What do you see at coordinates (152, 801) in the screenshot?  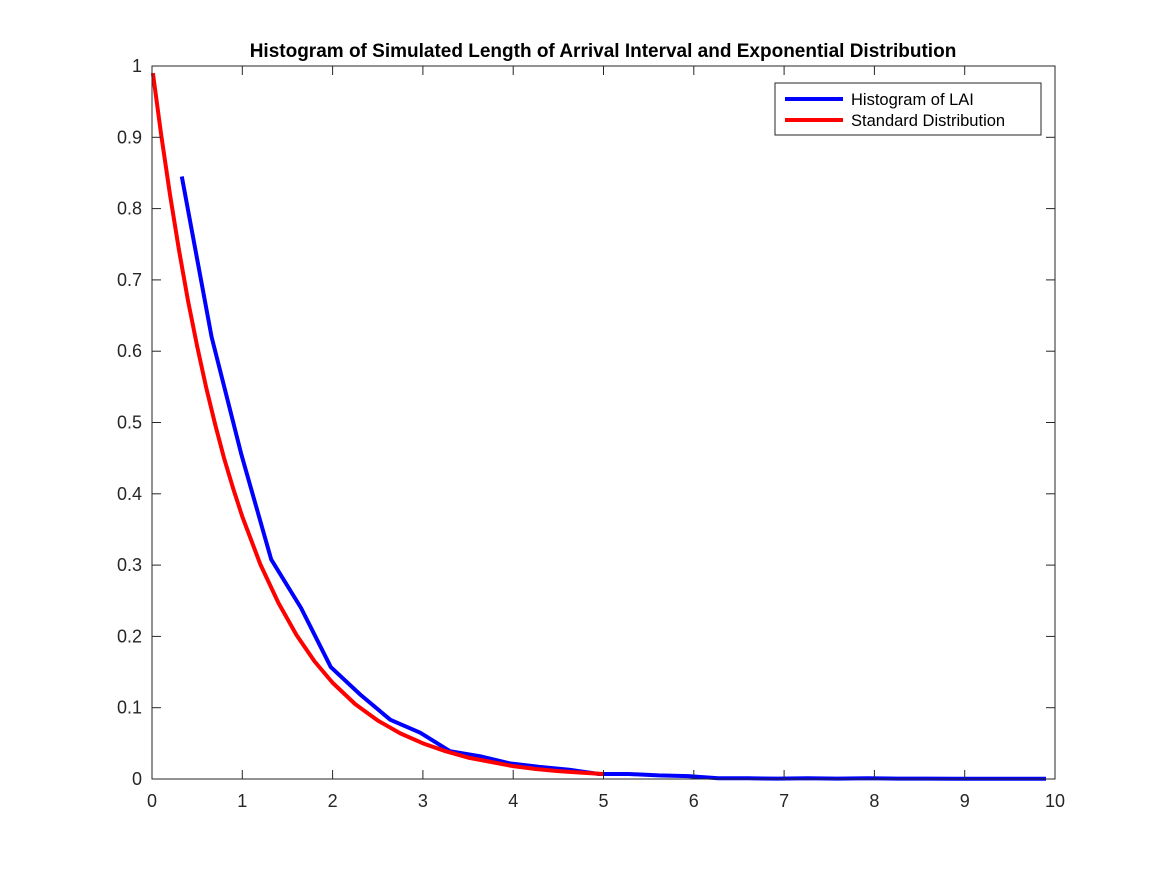 I see `x-tick-label: 0` at bounding box center [152, 801].